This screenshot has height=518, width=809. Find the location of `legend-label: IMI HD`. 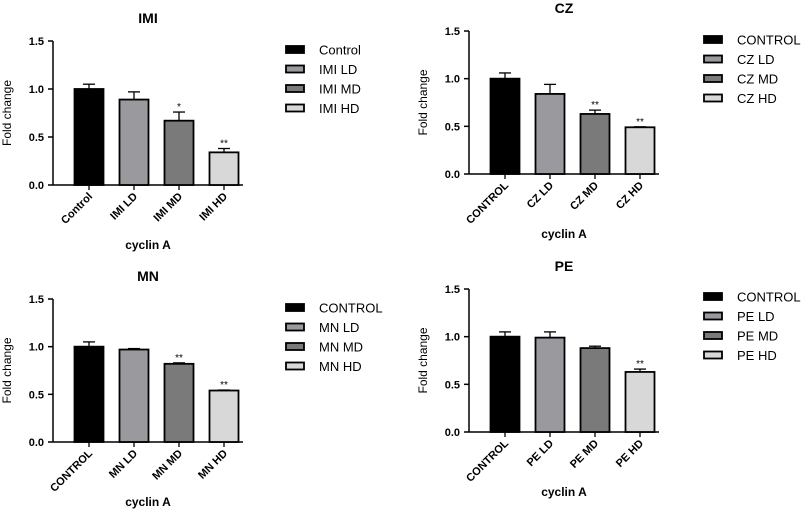

legend-label: IMI HD is located at coordinates (339, 108).